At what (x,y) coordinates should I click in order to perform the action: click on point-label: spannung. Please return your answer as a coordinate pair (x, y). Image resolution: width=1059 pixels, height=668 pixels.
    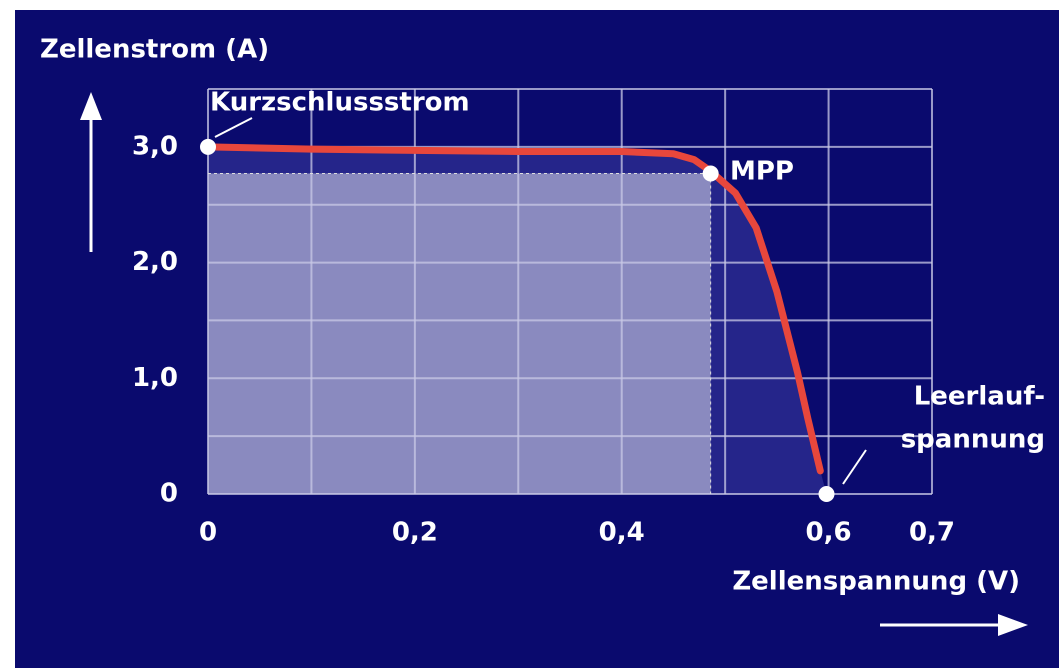
    Looking at the image, I should click on (973, 440).